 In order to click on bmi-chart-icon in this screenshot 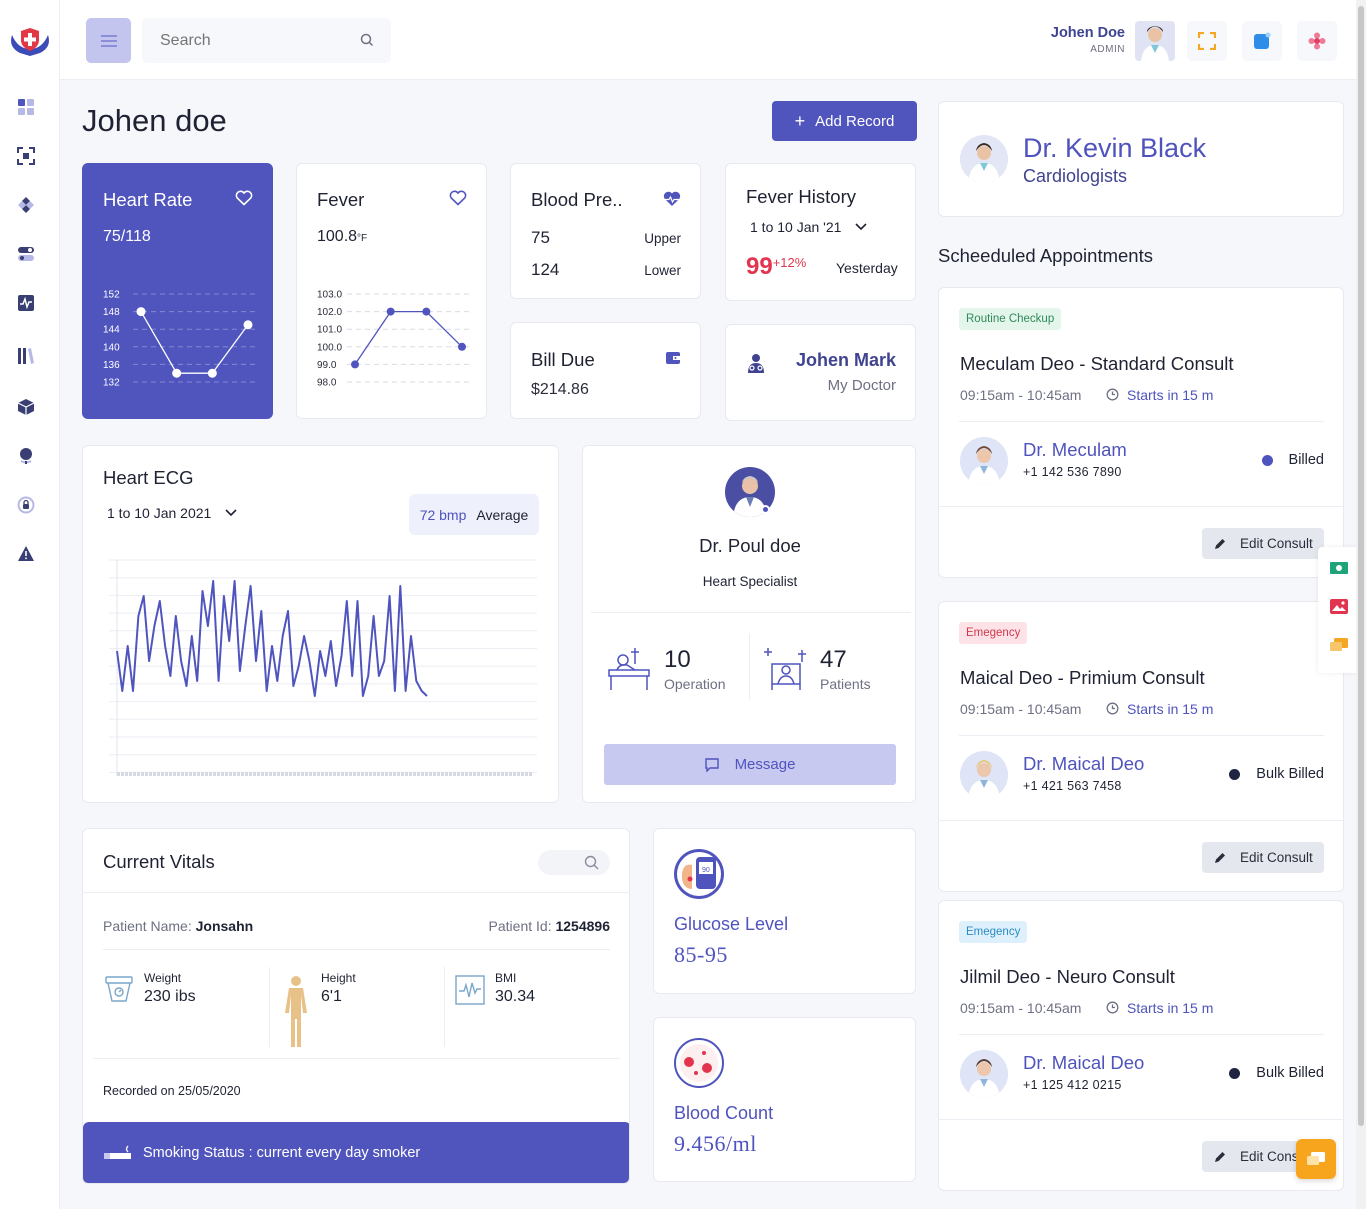, I will do `click(470, 990)`.